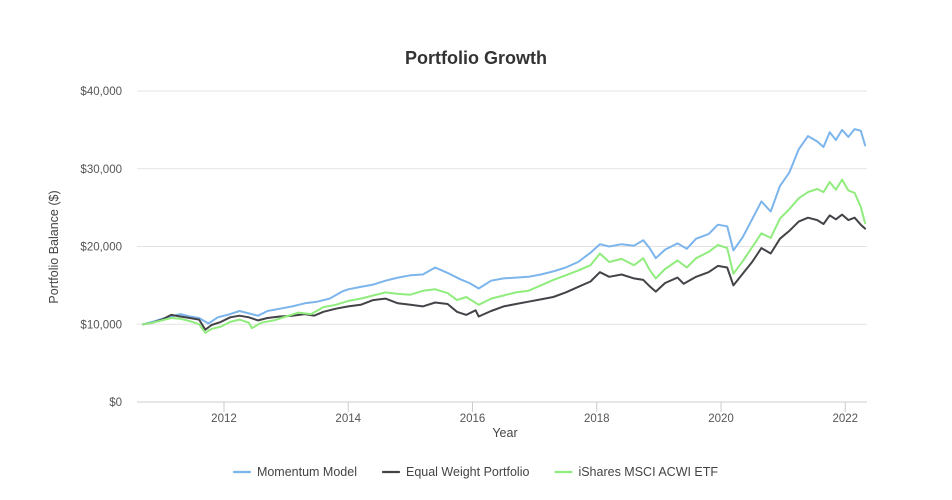  I want to click on legend-item-ishares-msci-acwi-etf: iShares MSCI ACWI ETF, so click(636, 472).